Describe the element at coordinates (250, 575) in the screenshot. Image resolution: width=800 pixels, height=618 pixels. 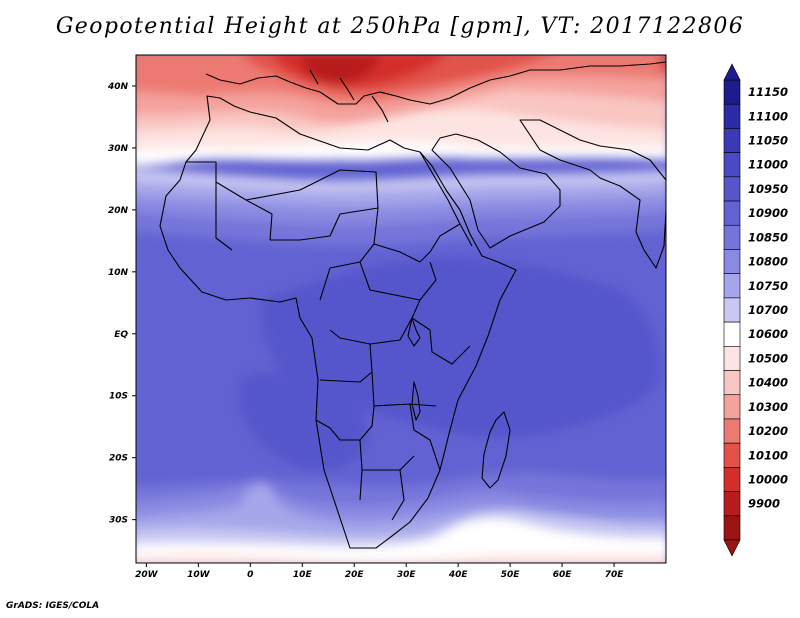
I see `x-tick-label: 0` at that location.